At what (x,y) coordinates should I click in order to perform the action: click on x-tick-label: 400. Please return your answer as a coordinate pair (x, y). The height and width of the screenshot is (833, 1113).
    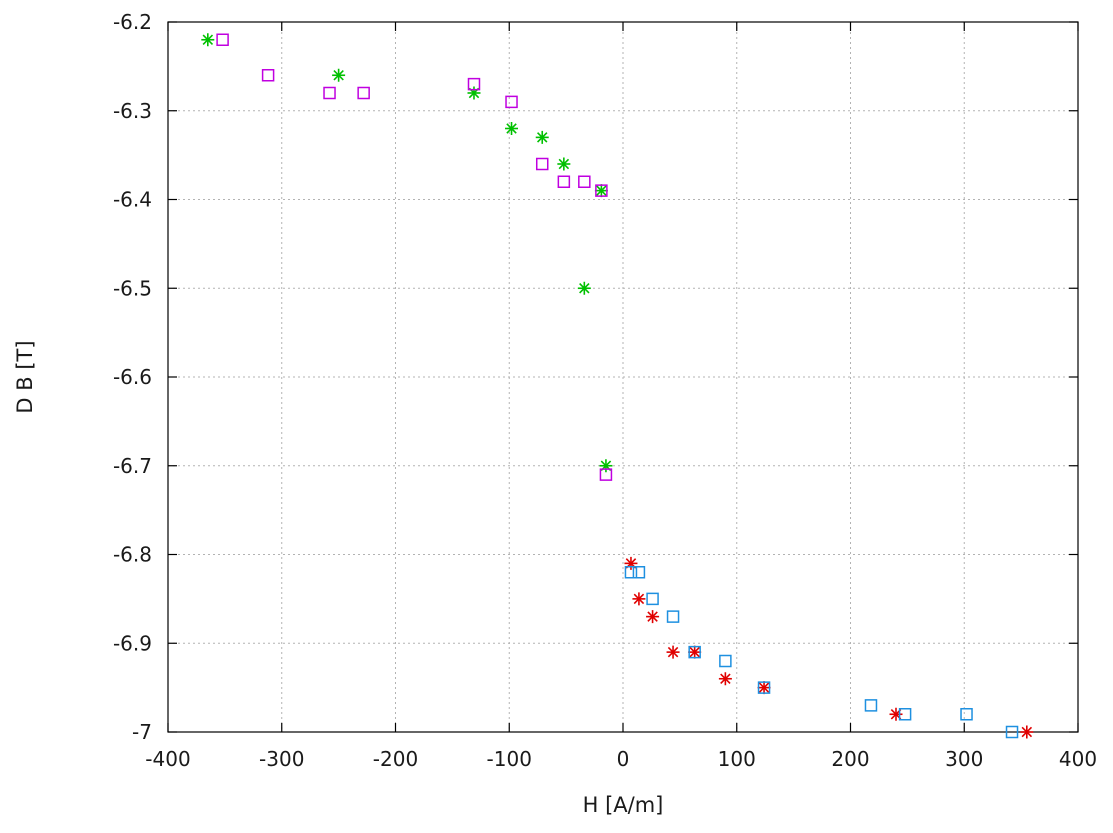
    Looking at the image, I should click on (1078, 759).